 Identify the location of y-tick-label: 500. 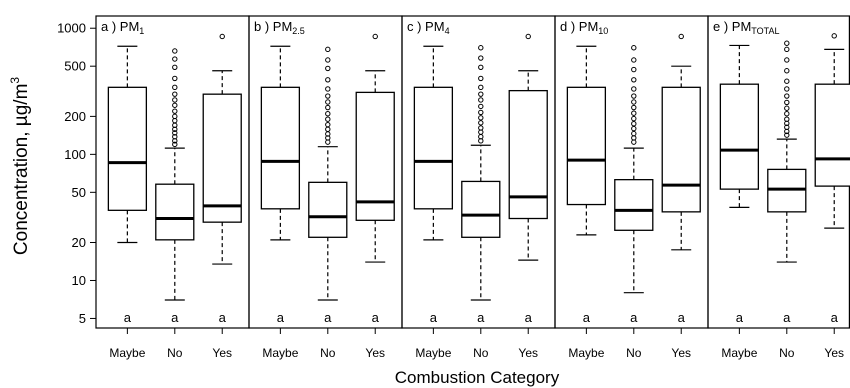
(75, 66).